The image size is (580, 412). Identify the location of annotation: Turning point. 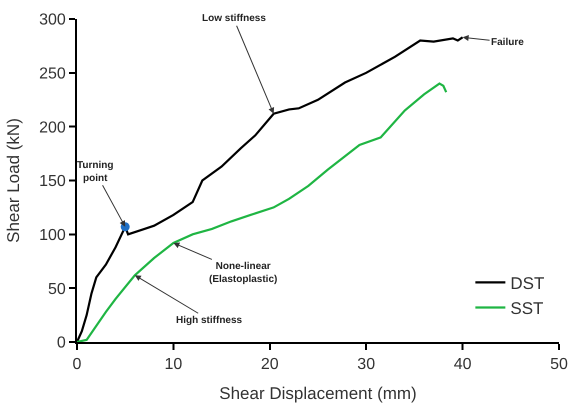
(95, 172).